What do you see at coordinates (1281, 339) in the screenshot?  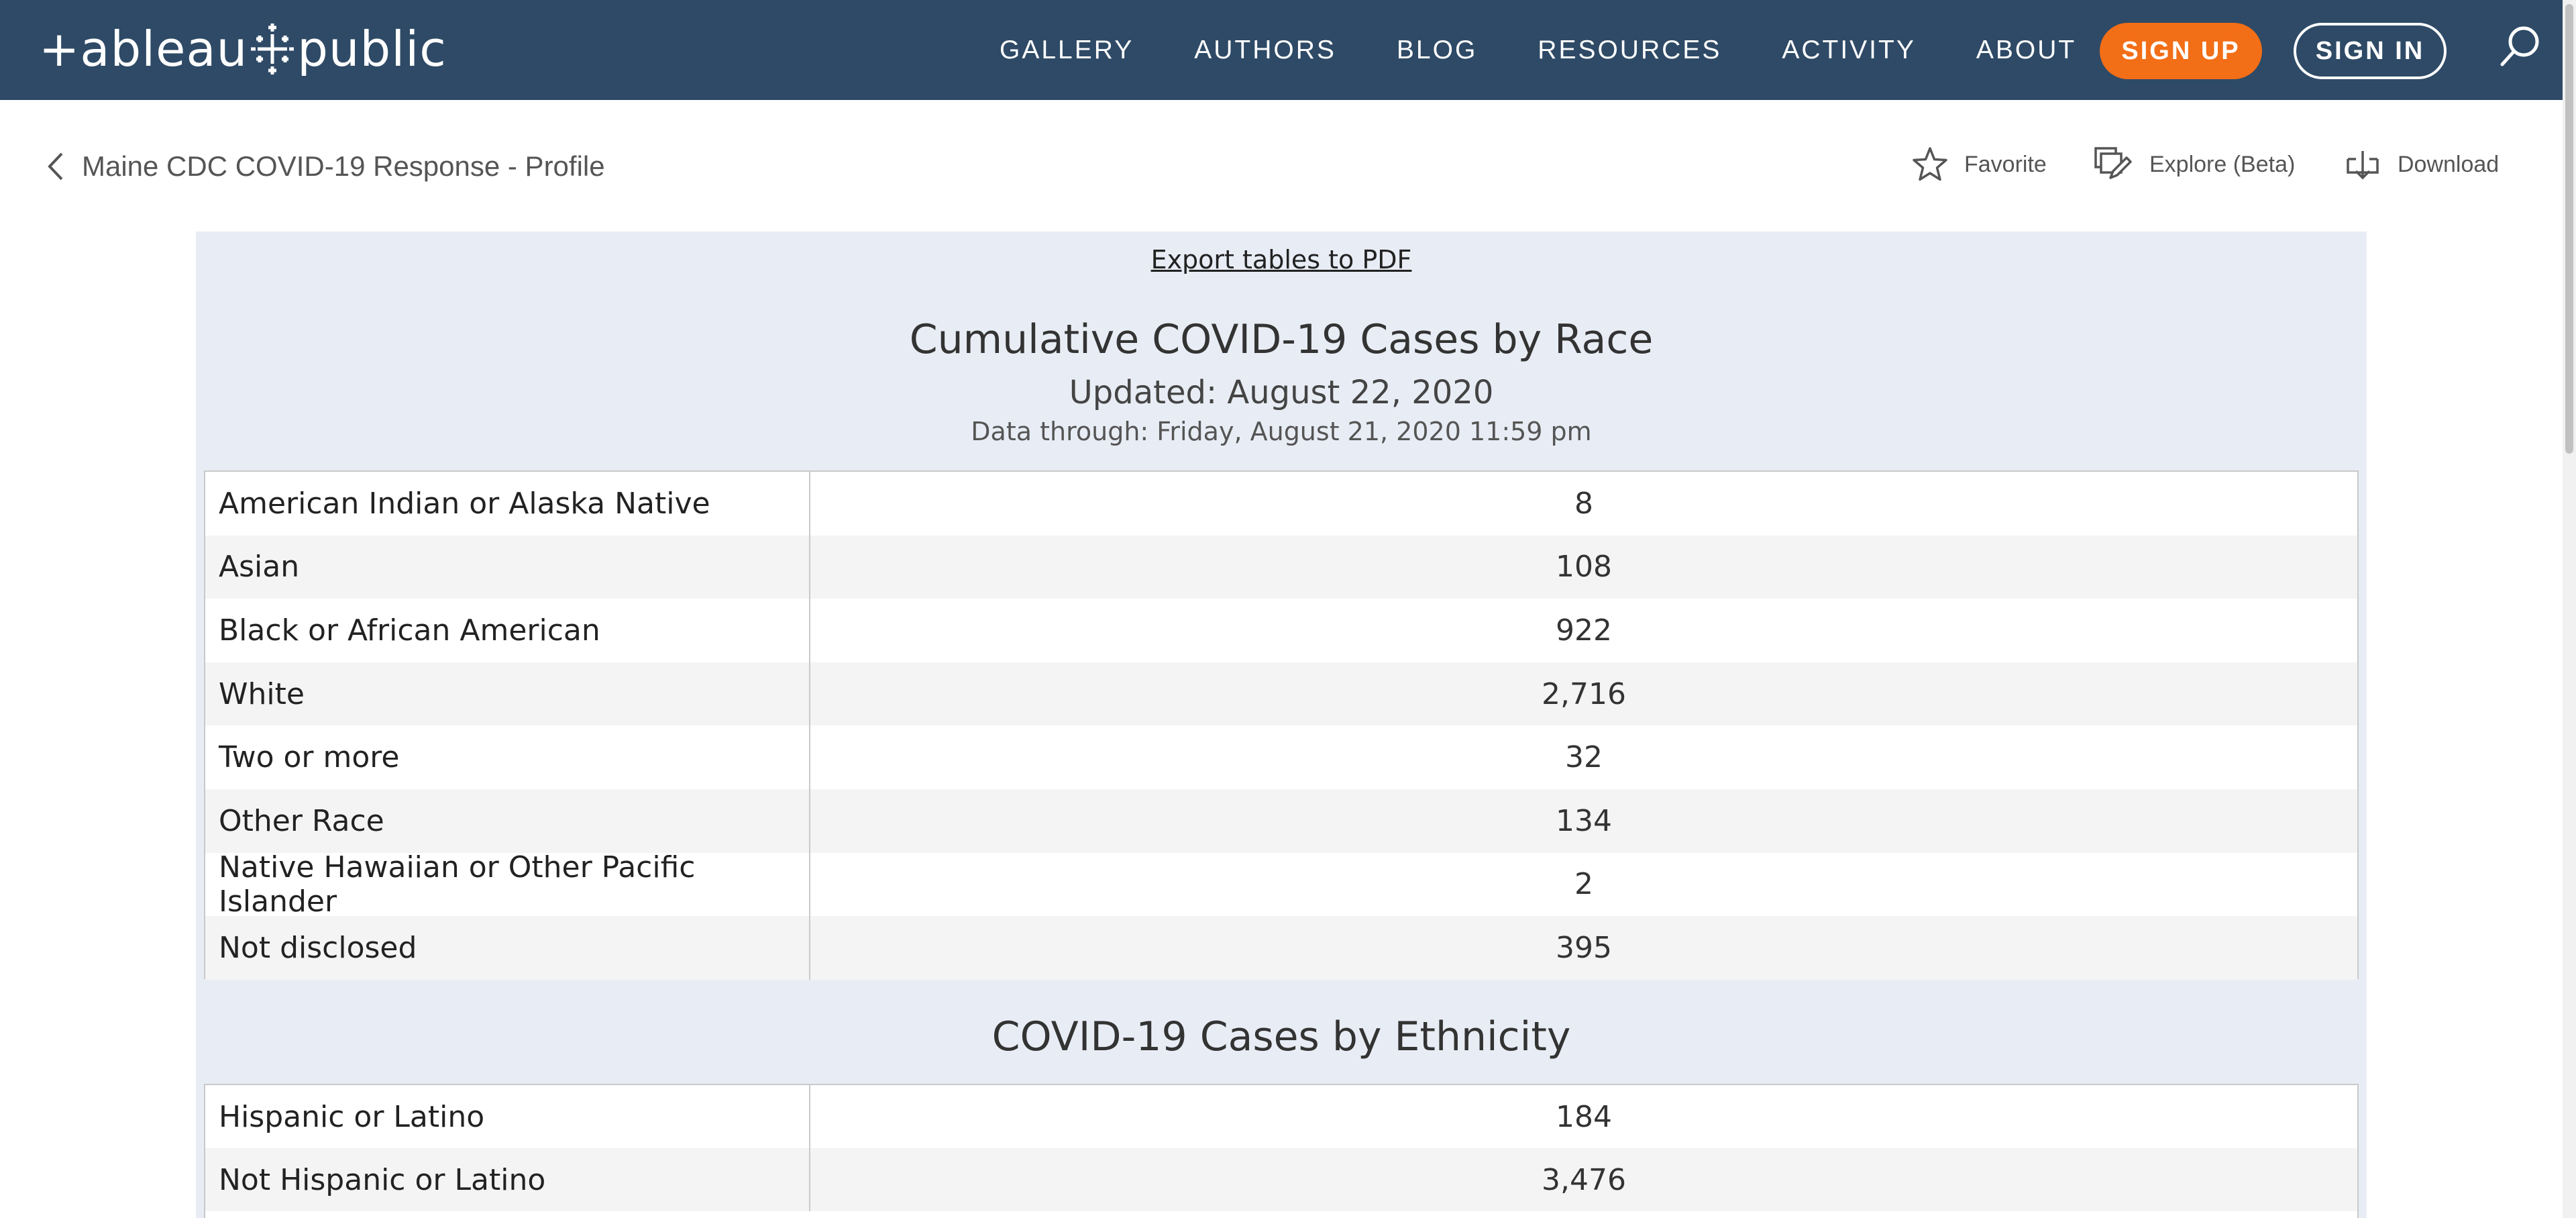 I see `race-table-title: Cumulative COVID-19 Cases by Race` at bounding box center [1281, 339].